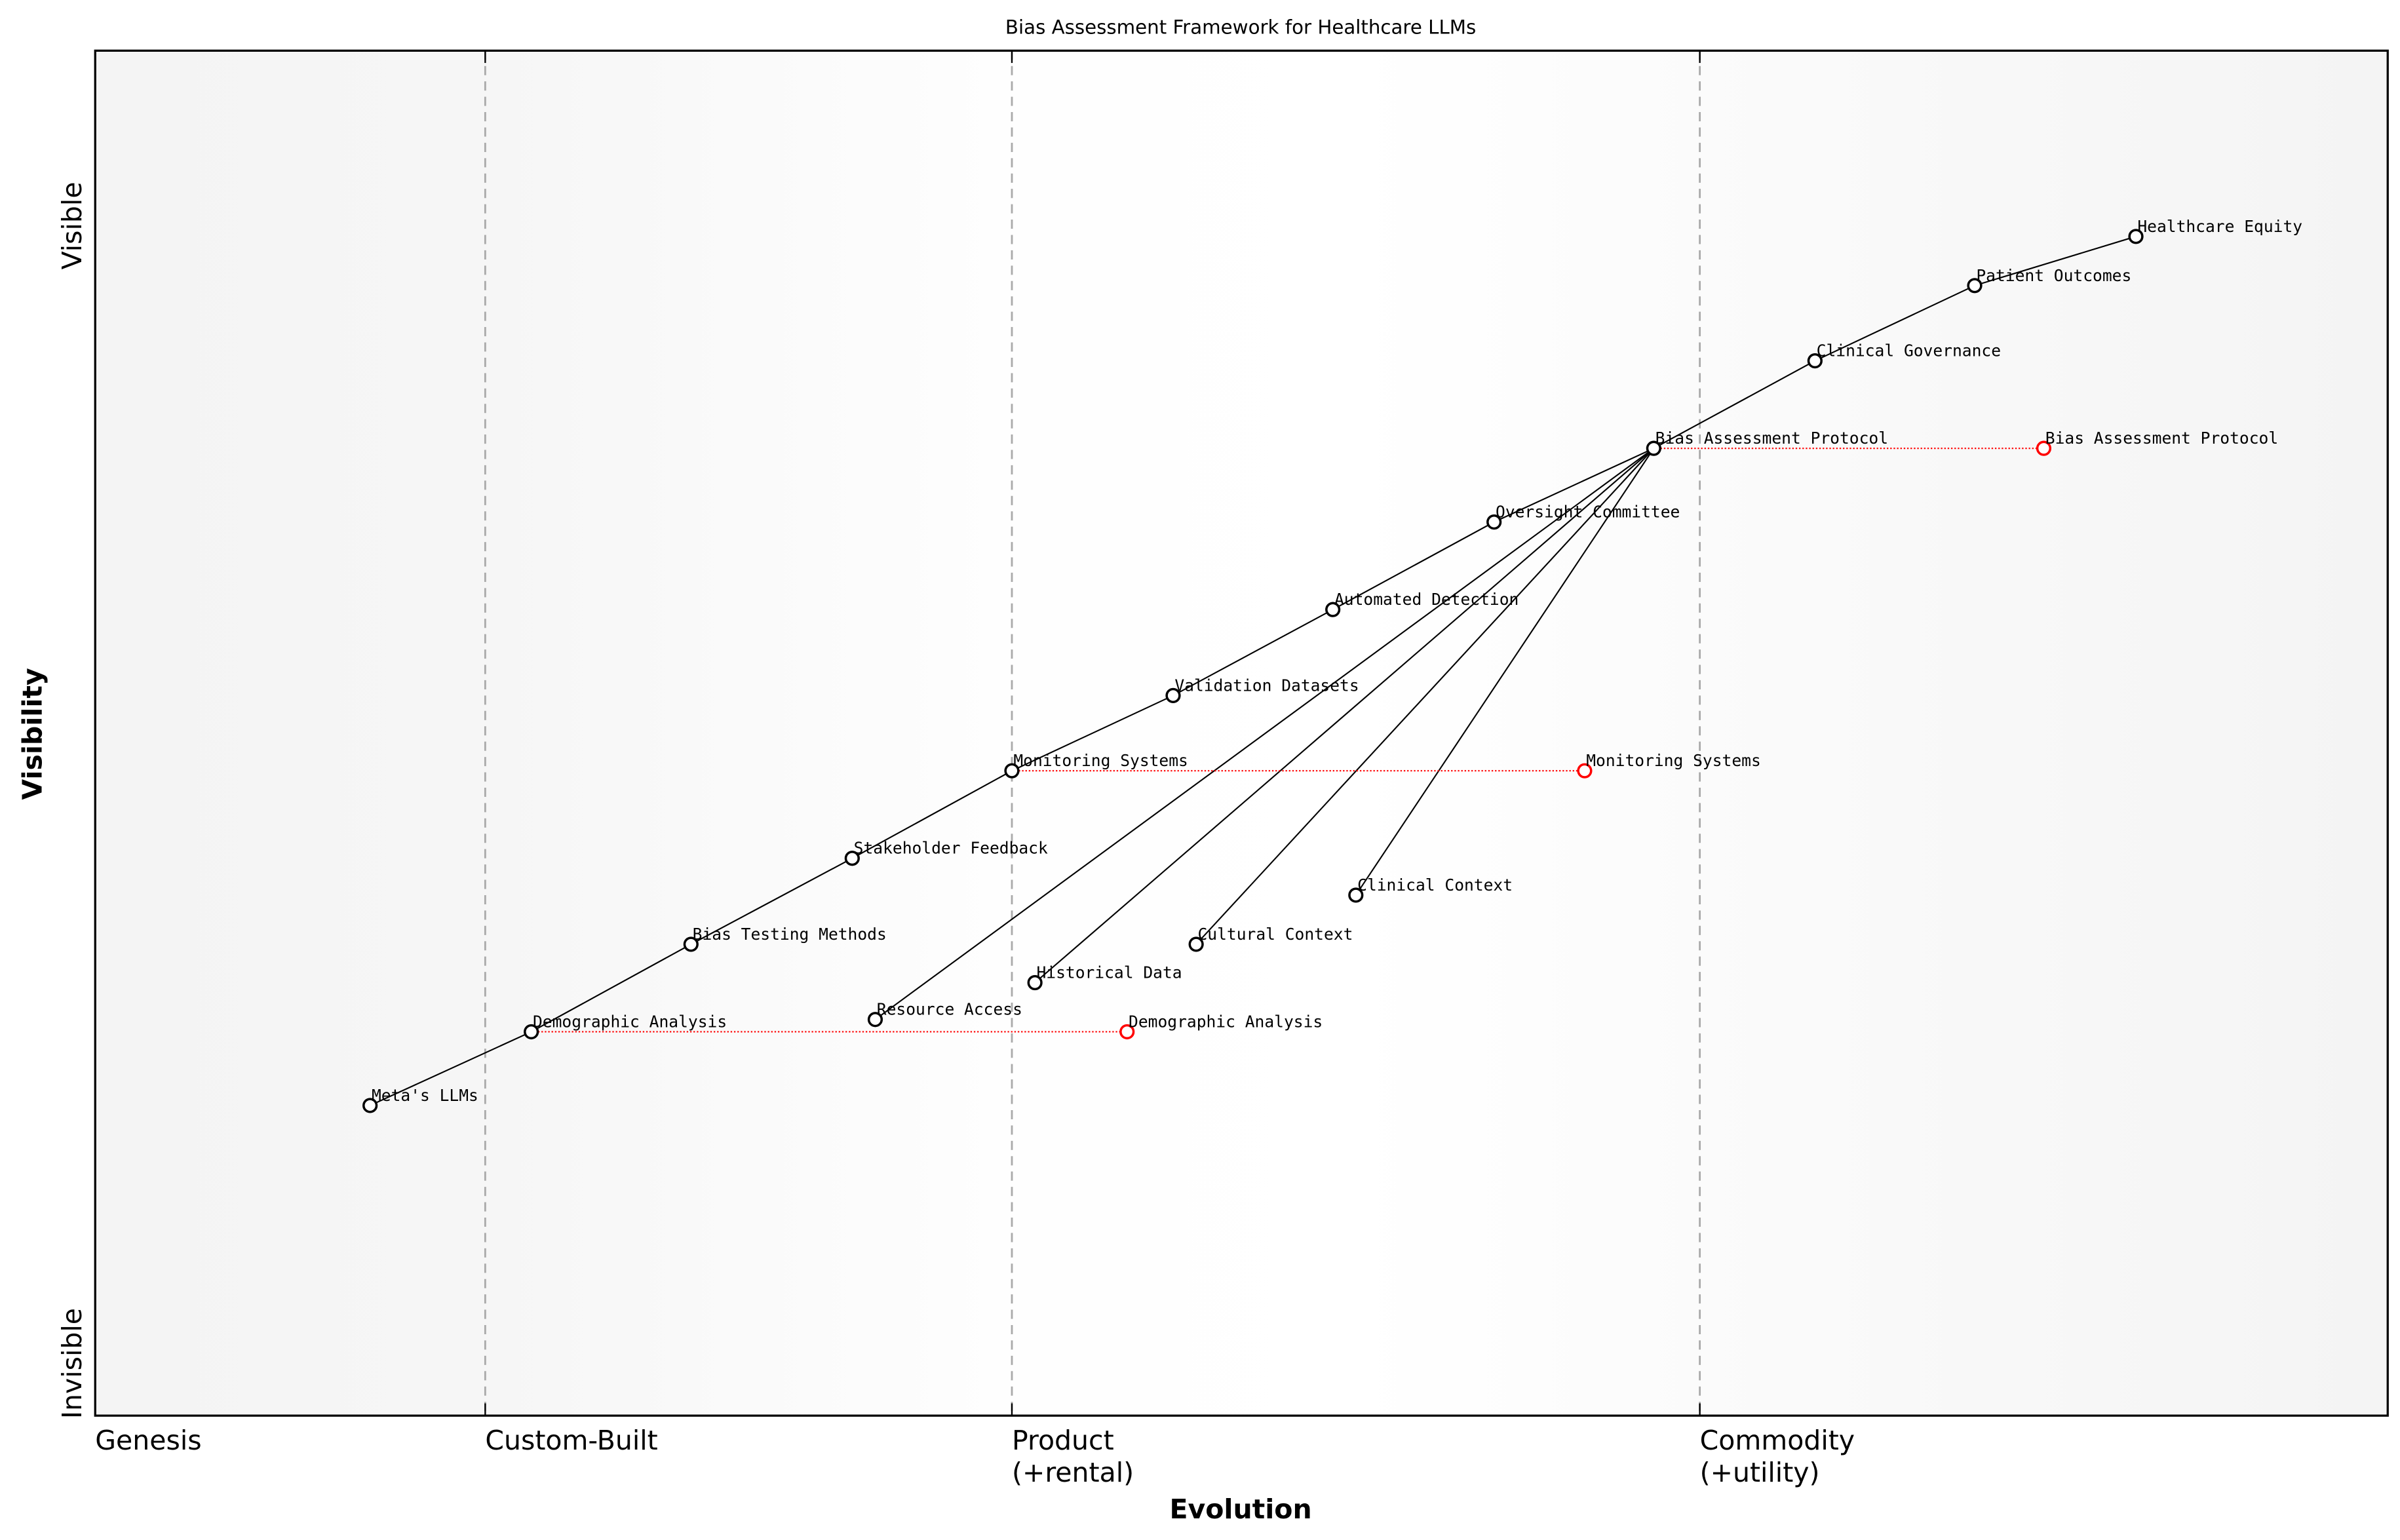  I want to click on component-node: Clinical Context, so click(1430, 889).